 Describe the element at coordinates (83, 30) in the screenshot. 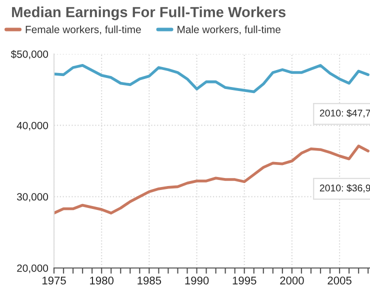

I see `legend-label: Female workers, full-time` at that location.